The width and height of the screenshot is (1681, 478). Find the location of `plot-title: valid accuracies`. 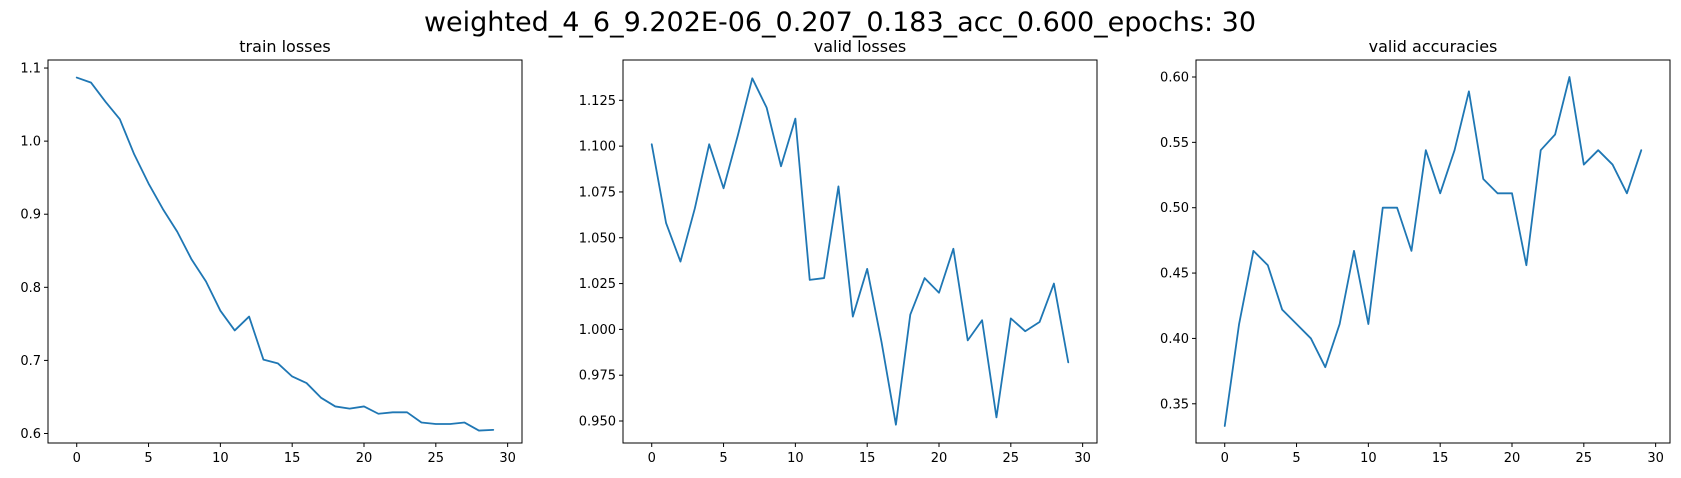

plot-title: valid accuracies is located at coordinates (1433, 46).